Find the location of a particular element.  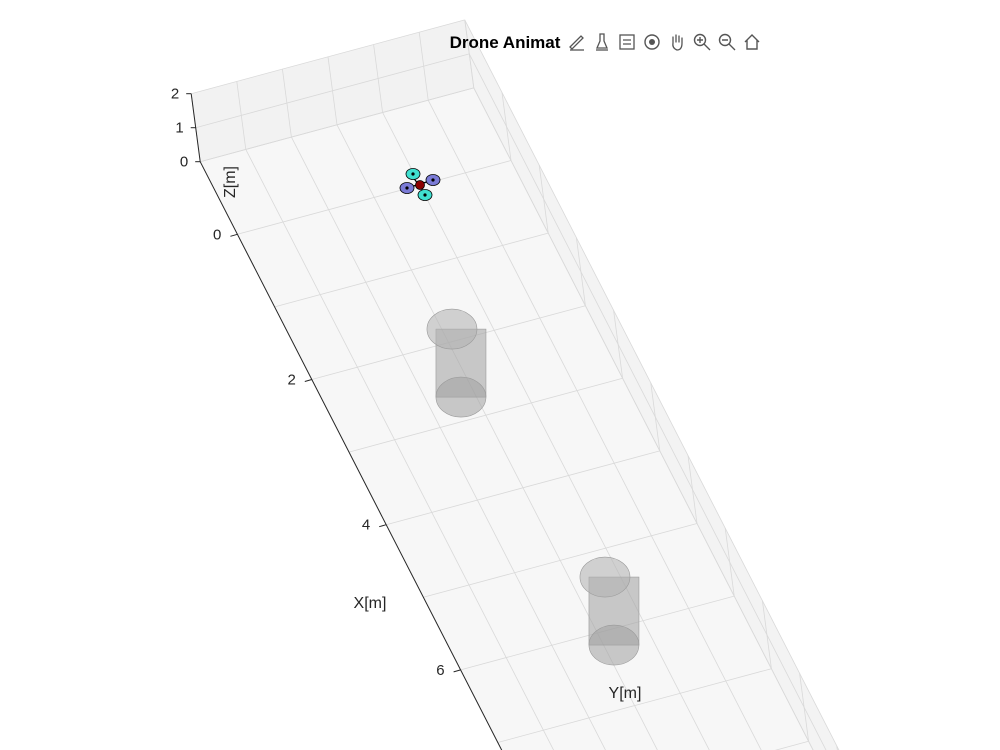

rotate-3d-icon is located at coordinates (652, 42).